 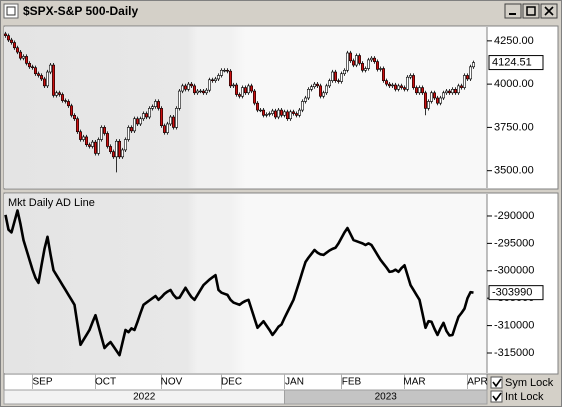 I want to click on maximize-button, so click(x=531, y=11).